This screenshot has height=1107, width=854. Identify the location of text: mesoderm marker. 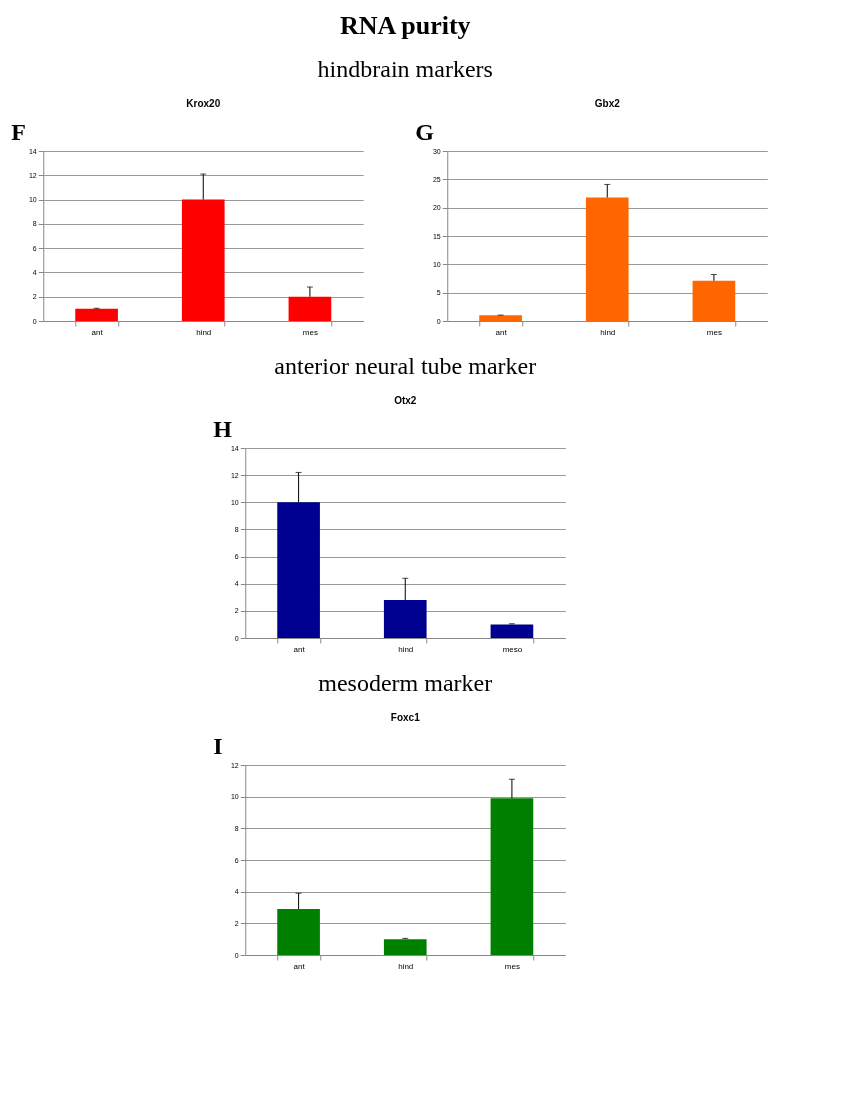
(405, 683).